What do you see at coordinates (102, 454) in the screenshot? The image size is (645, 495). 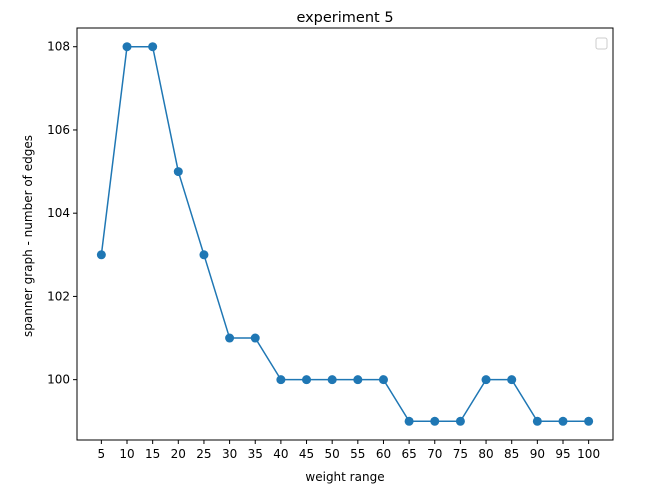 I see `x-tick-label: 5` at bounding box center [102, 454].